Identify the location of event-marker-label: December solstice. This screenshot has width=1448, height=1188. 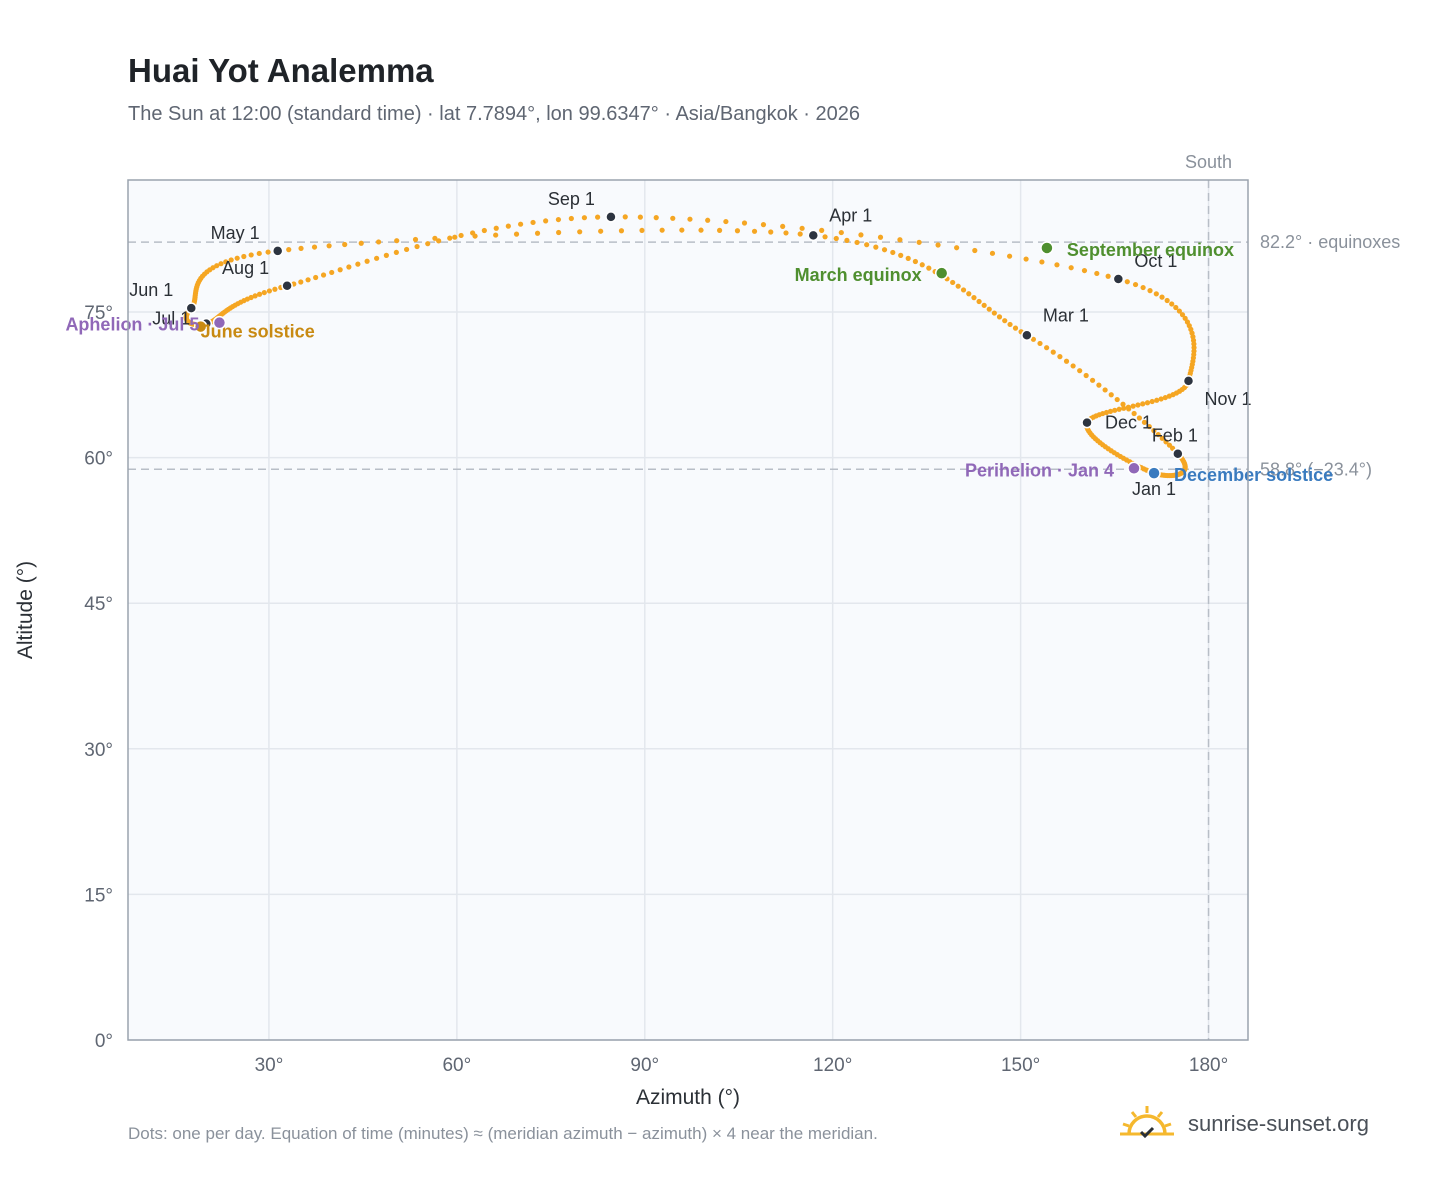
(1253, 475).